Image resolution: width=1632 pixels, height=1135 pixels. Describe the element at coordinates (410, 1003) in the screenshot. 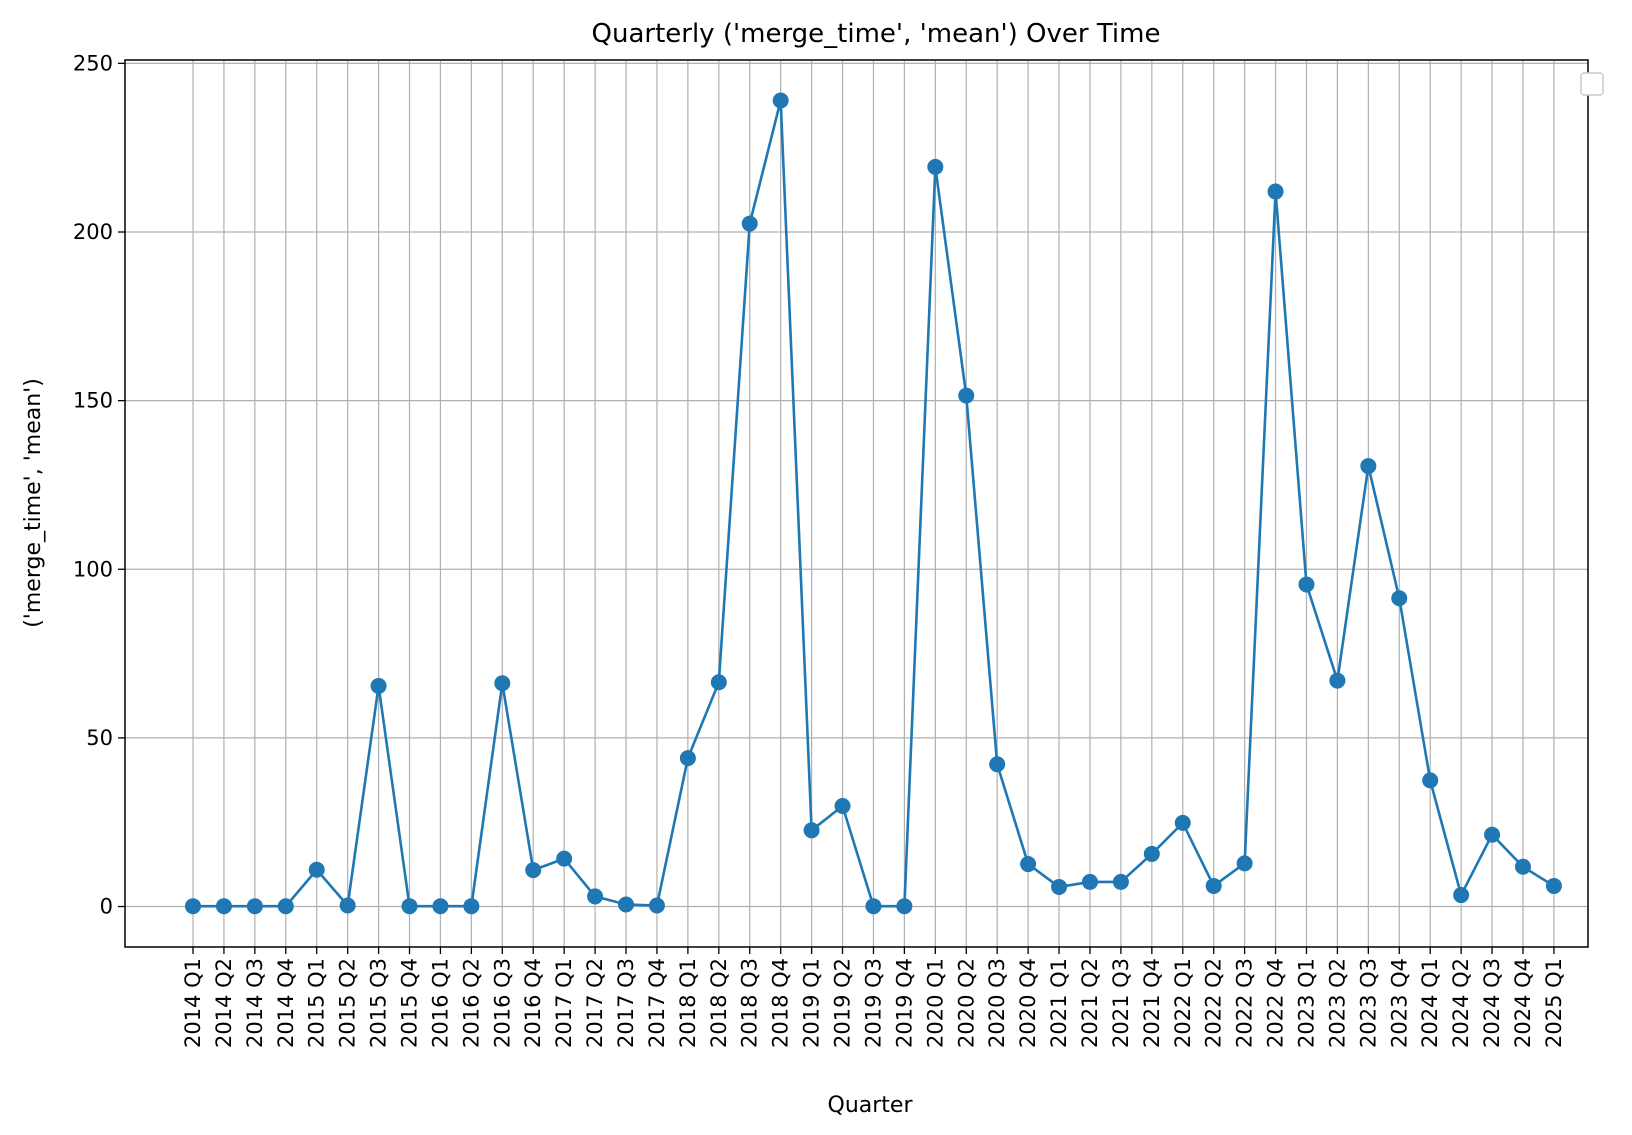

I see `x-tick-label: 2015 Q4` at that location.